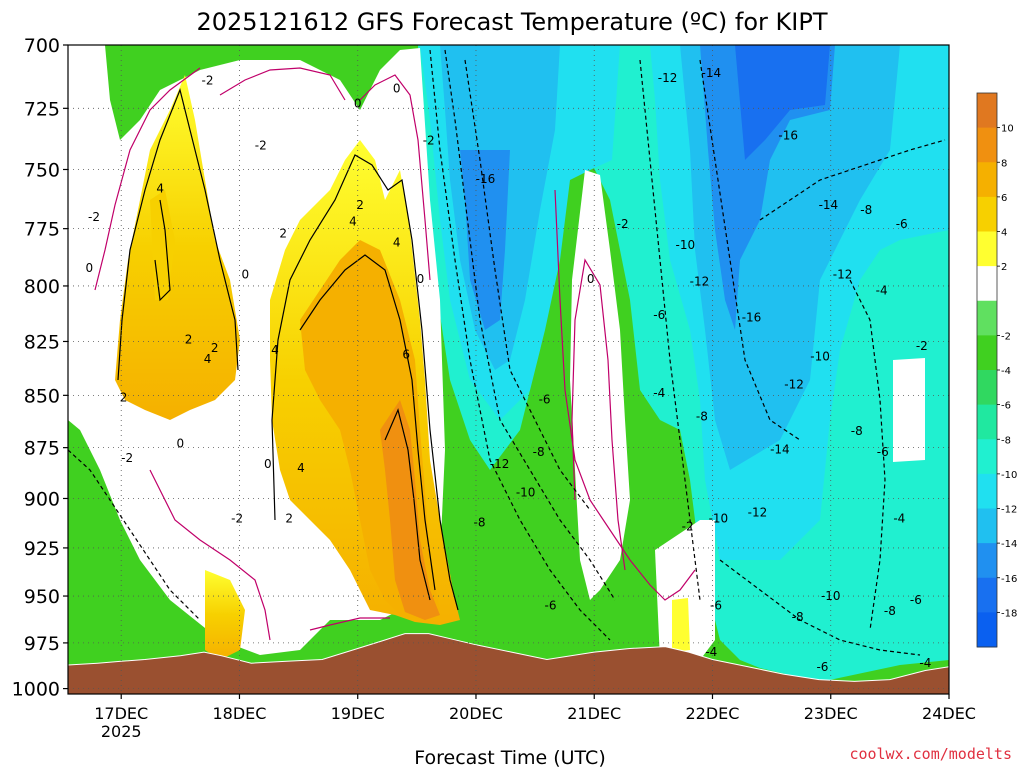 This screenshot has width=1024, height=768. What do you see at coordinates (1006, 406) in the screenshot?
I see `colorbar-label: -6` at bounding box center [1006, 406].